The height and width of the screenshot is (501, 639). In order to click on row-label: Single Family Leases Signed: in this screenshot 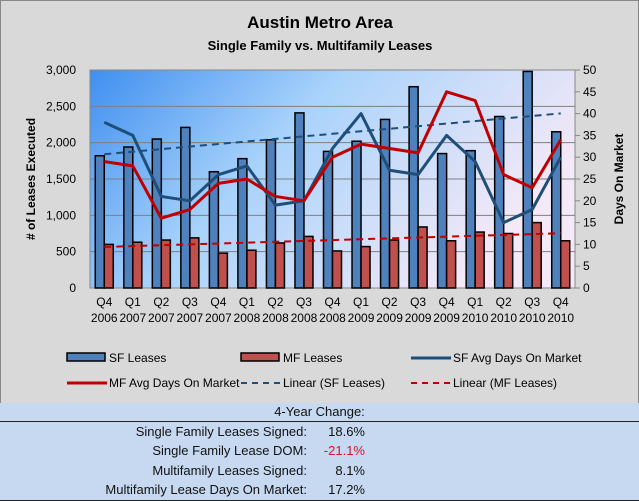, I will do `click(221, 431)`.